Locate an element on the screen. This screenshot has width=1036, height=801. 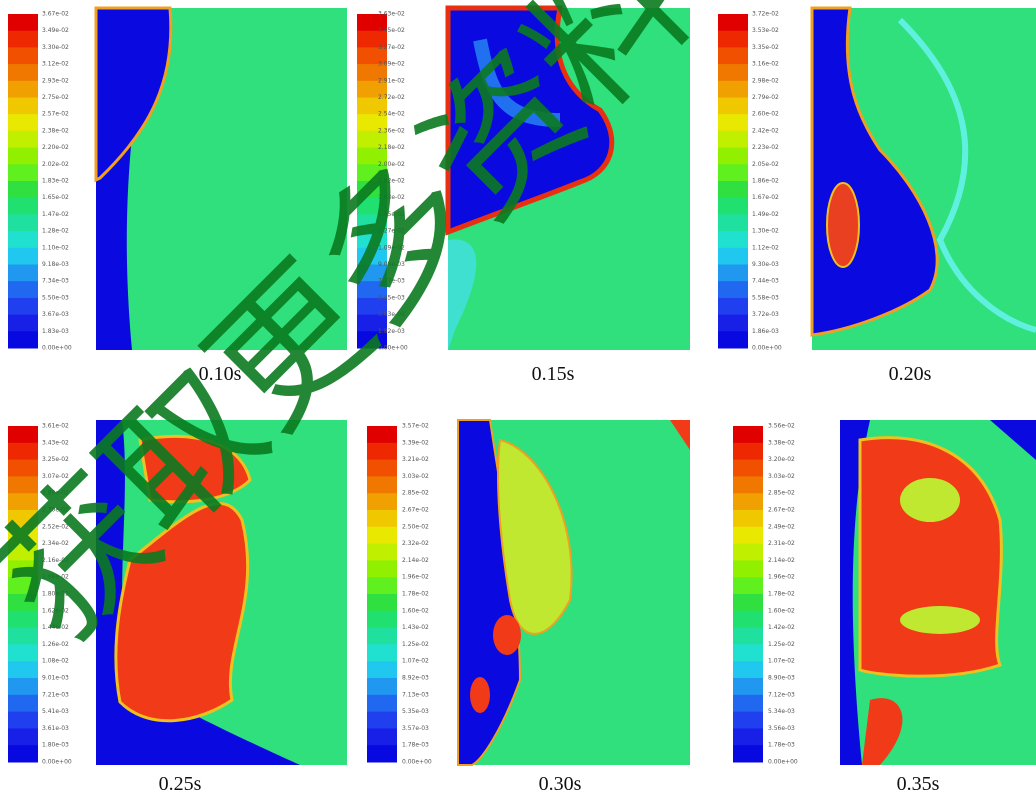
colorbar-label: 3.63e-02 is located at coordinates (391, 14).